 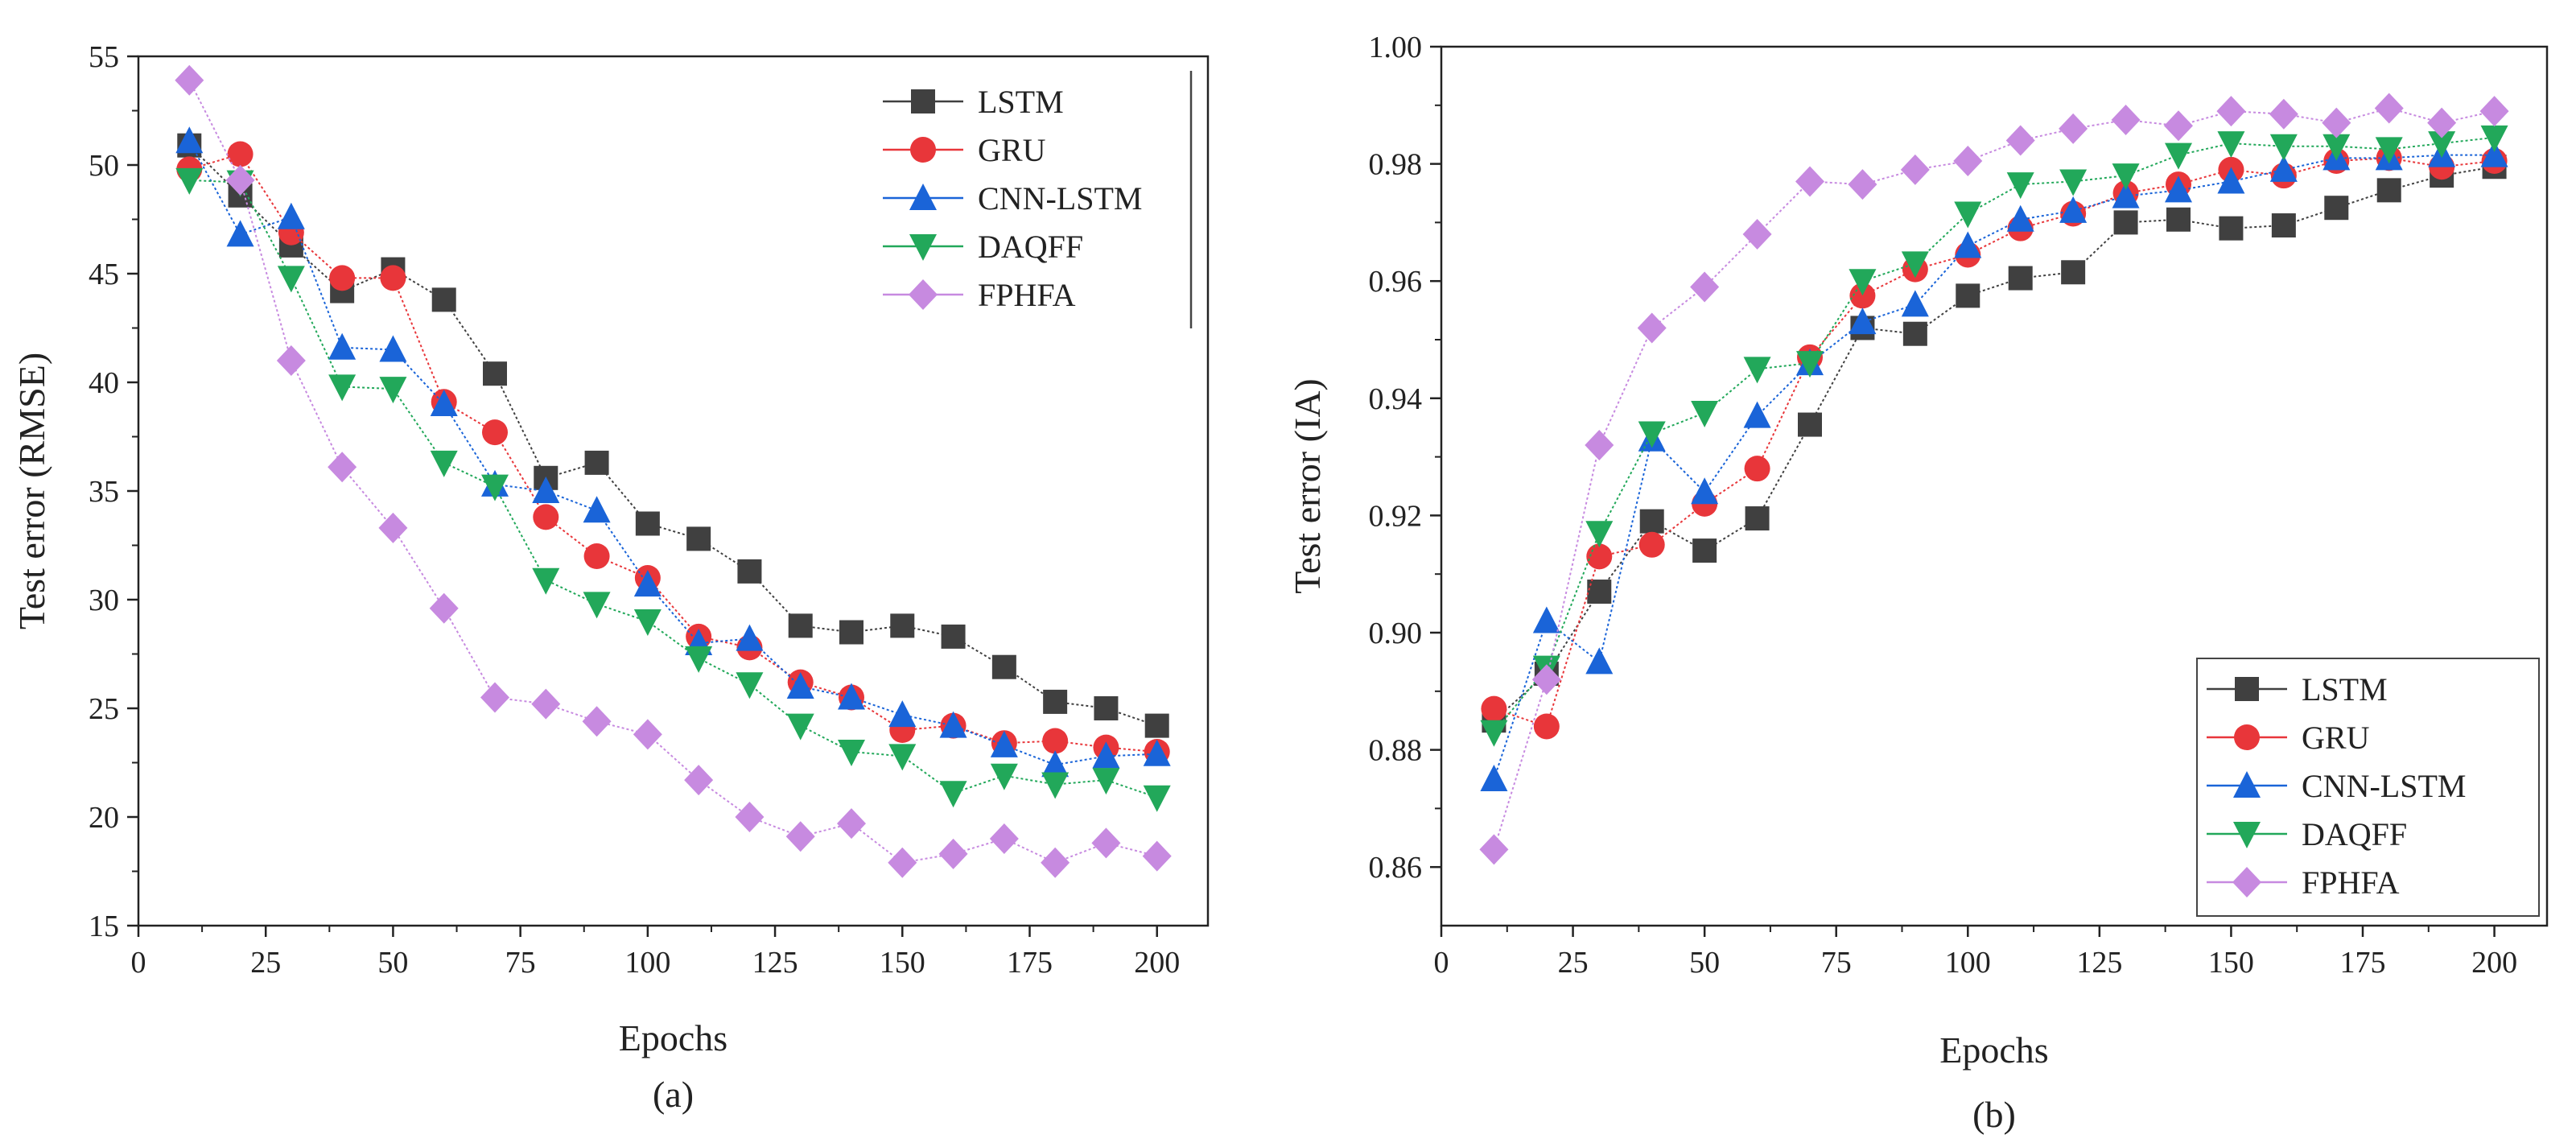 What do you see at coordinates (2363, 963) in the screenshot?
I see `x-tick-label: 175` at bounding box center [2363, 963].